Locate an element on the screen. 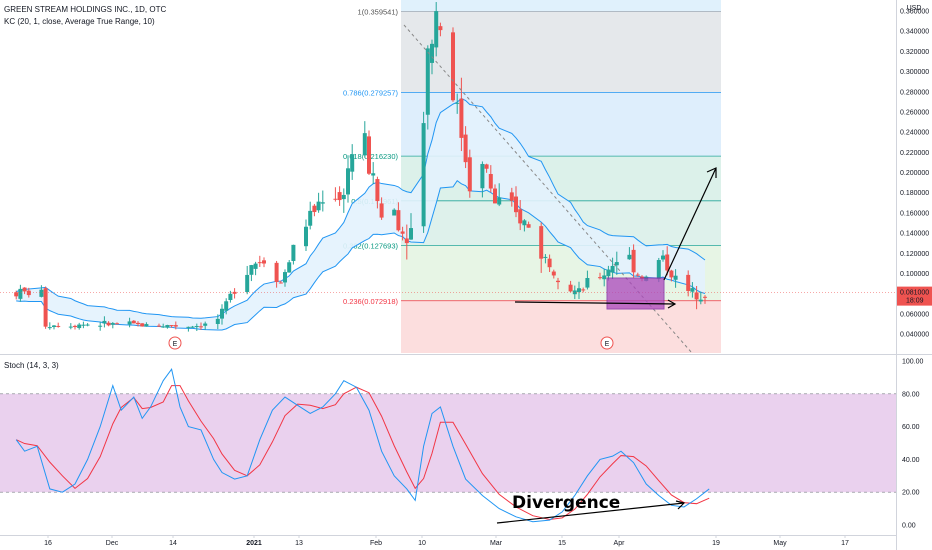  fib-level-label: 0.786(0.279257) is located at coordinates (371, 92).